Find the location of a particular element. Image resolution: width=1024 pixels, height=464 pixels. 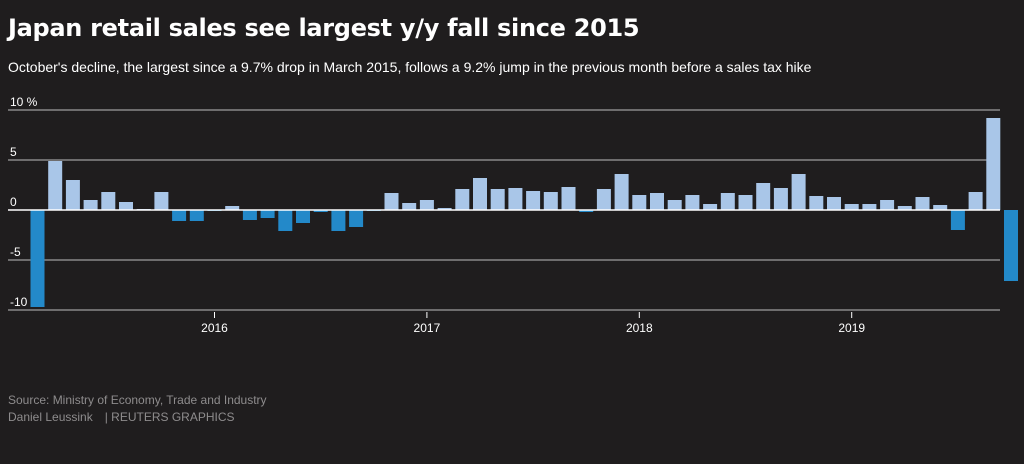

y-tick-label: 10 % is located at coordinates (24, 102).